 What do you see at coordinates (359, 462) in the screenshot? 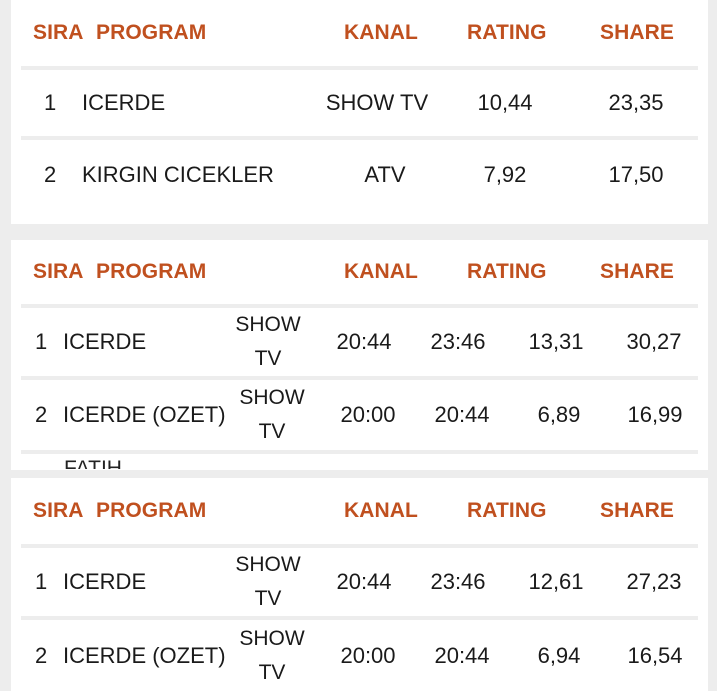
I see `table-row-partial: FATIH` at bounding box center [359, 462].